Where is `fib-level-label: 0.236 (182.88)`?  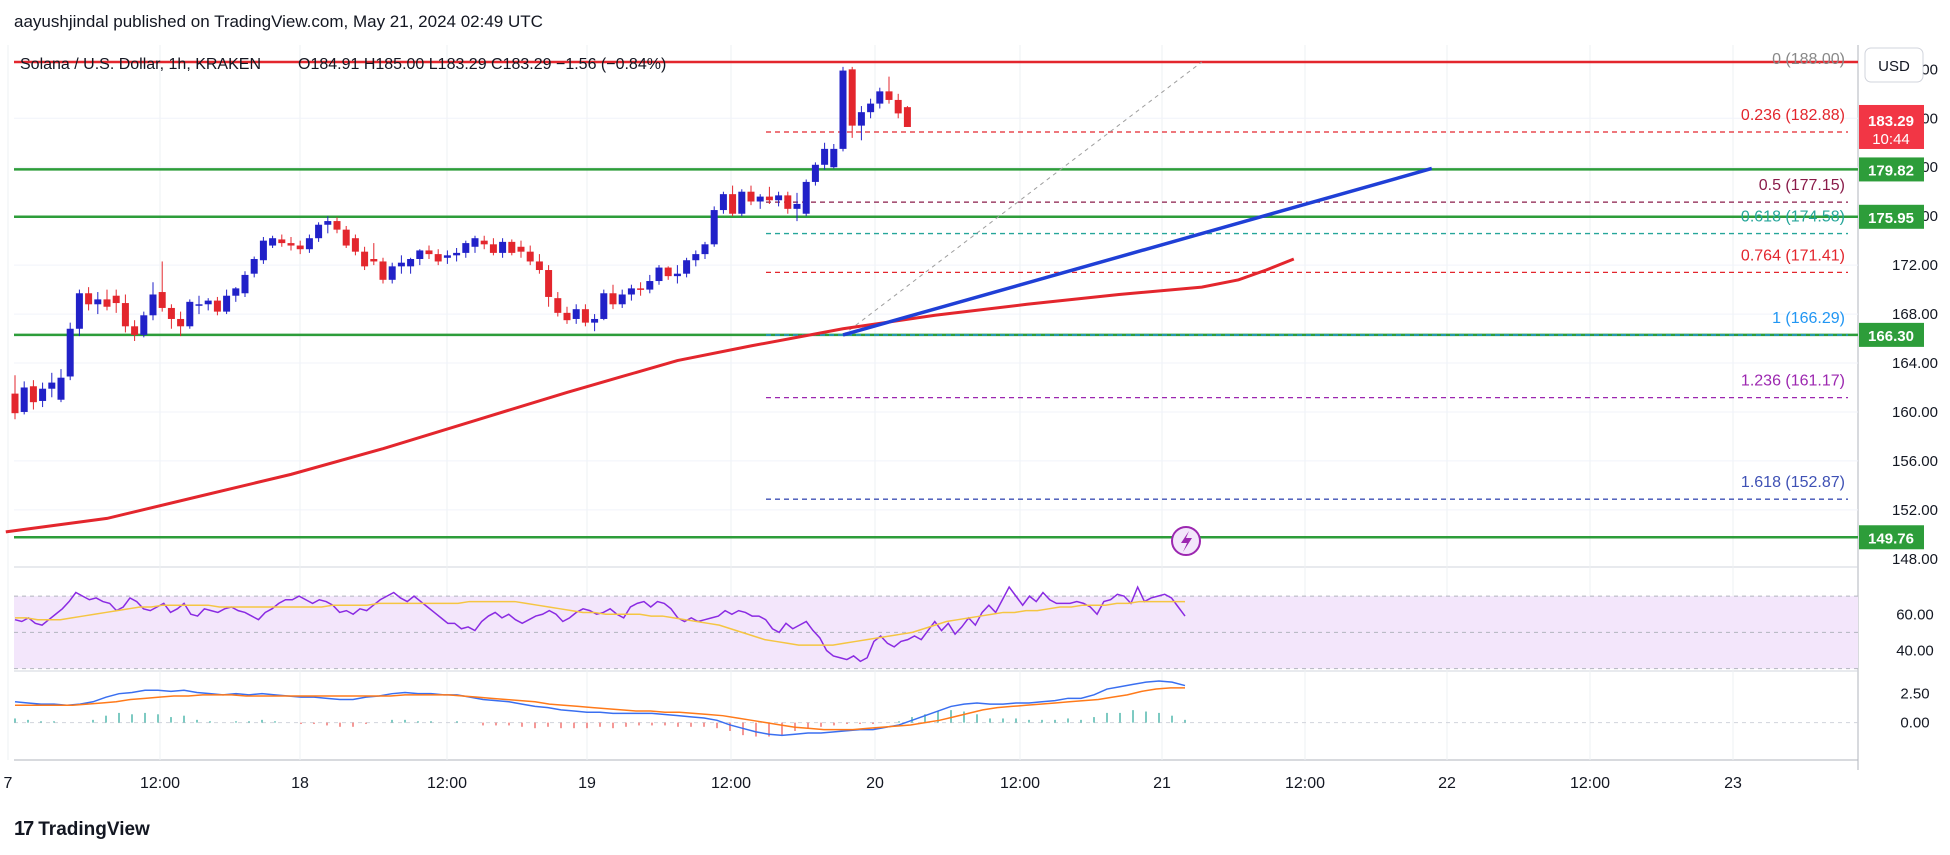 fib-level-label: 0.236 (182.88) is located at coordinates (1793, 115).